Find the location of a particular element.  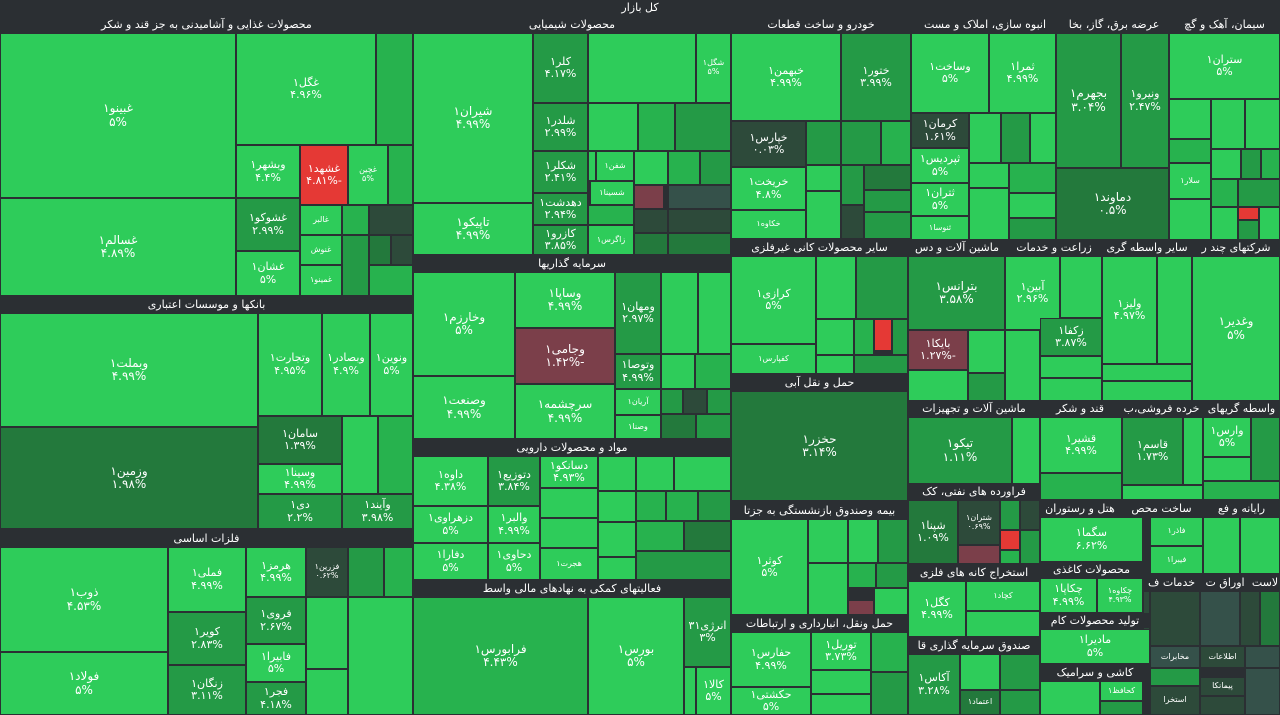

tile-bmoto is located at coordinates (986, 351).